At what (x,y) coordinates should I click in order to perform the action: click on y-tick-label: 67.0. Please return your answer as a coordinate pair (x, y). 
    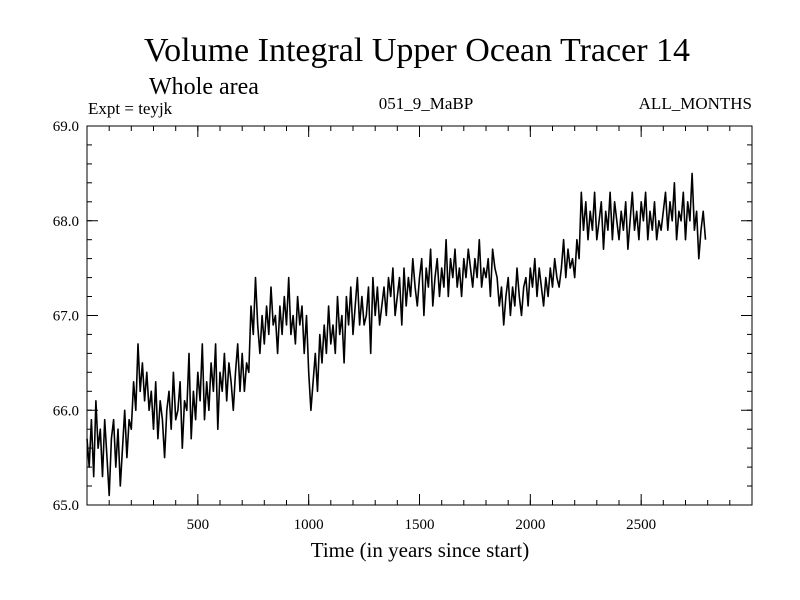
    Looking at the image, I should click on (66, 317).